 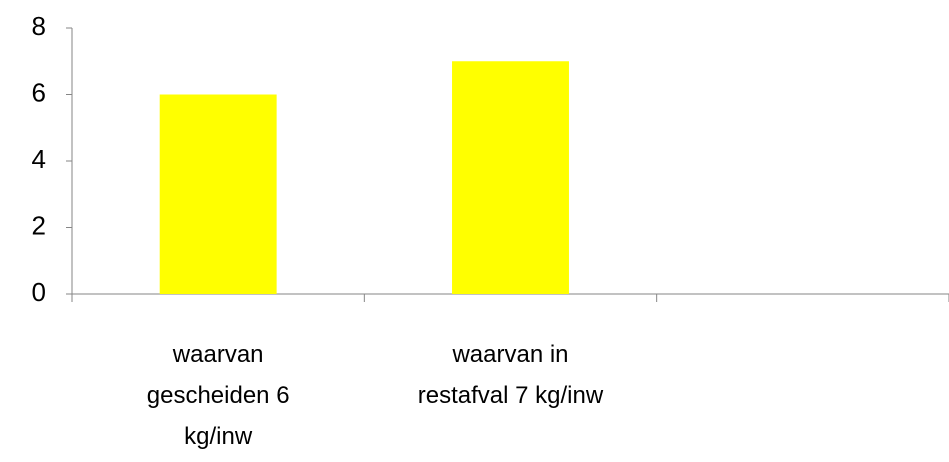 I want to click on y-tick-label: 8, so click(x=39, y=26).